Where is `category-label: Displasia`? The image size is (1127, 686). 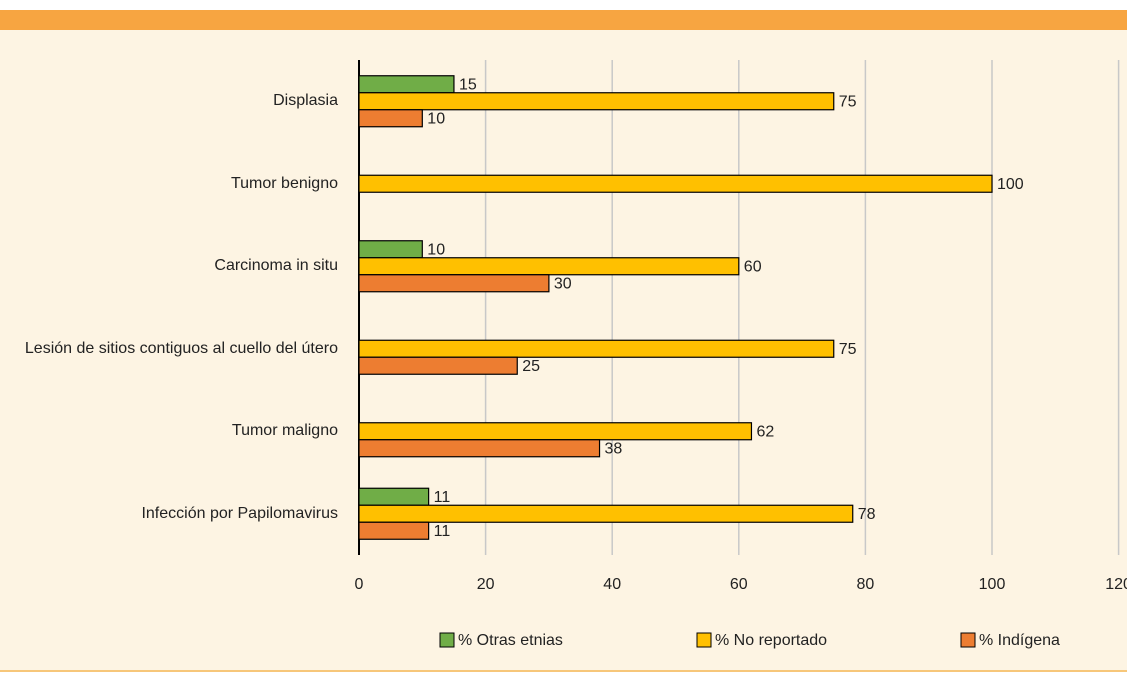 category-label: Displasia is located at coordinates (305, 101).